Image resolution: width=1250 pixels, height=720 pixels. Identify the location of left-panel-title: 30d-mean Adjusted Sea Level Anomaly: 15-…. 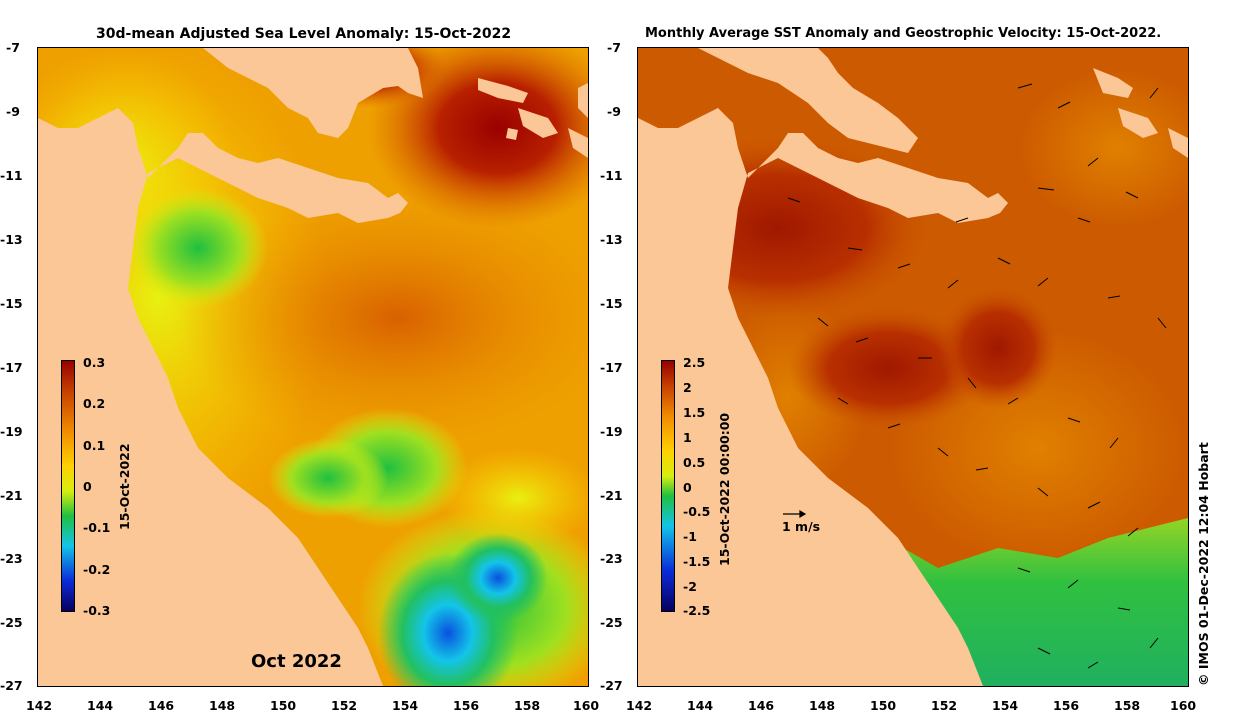
(304, 34).